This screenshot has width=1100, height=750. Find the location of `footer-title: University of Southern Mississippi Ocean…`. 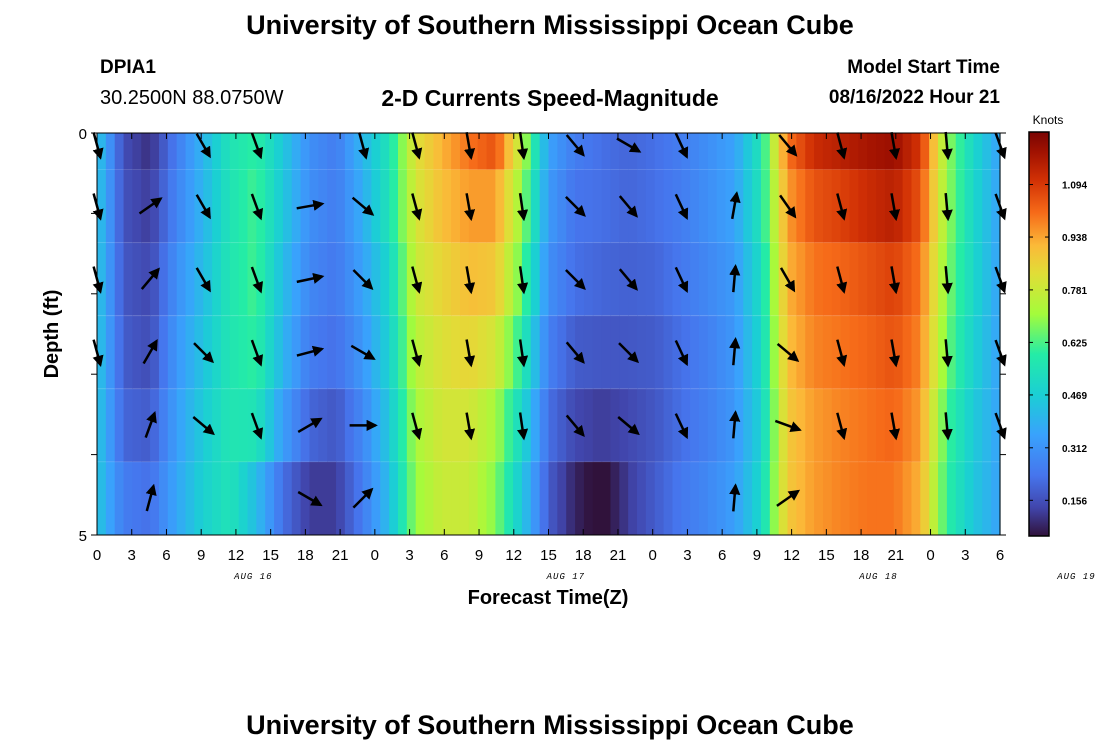

footer-title: University of Southern Mississippi Ocean… is located at coordinates (550, 725).